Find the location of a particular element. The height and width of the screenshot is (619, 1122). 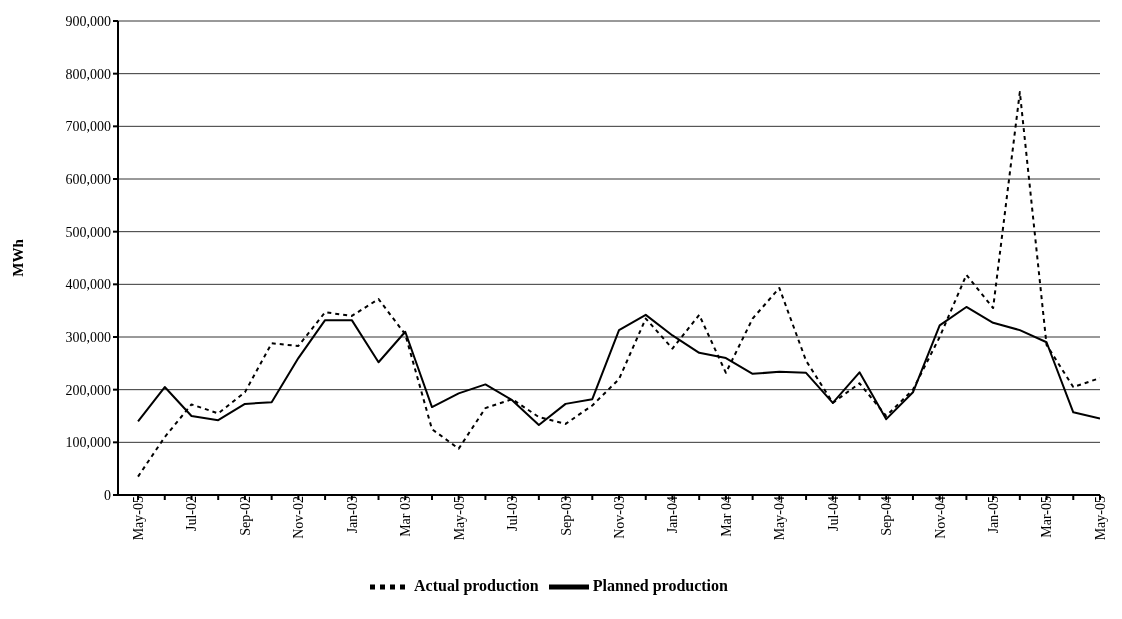

y-tick-label: 100,000 is located at coordinates (88, 443).